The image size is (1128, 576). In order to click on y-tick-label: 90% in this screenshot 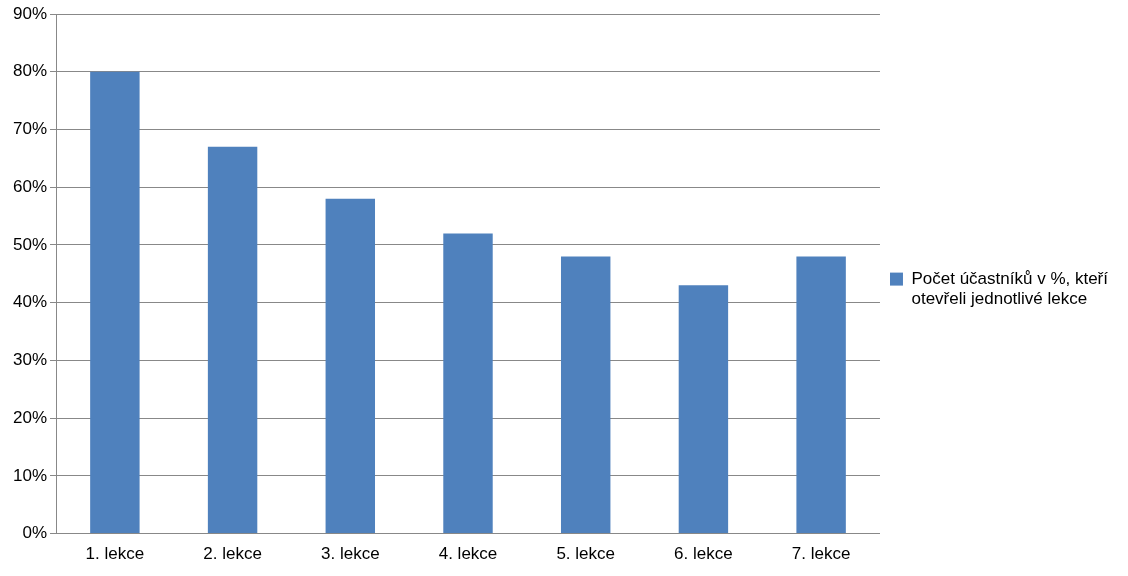, I will do `click(30, 13)`.